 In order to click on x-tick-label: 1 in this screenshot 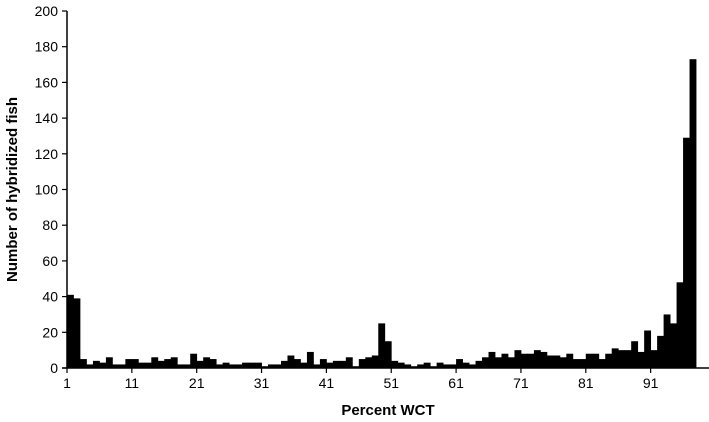, I will do `click(67, 383)`.